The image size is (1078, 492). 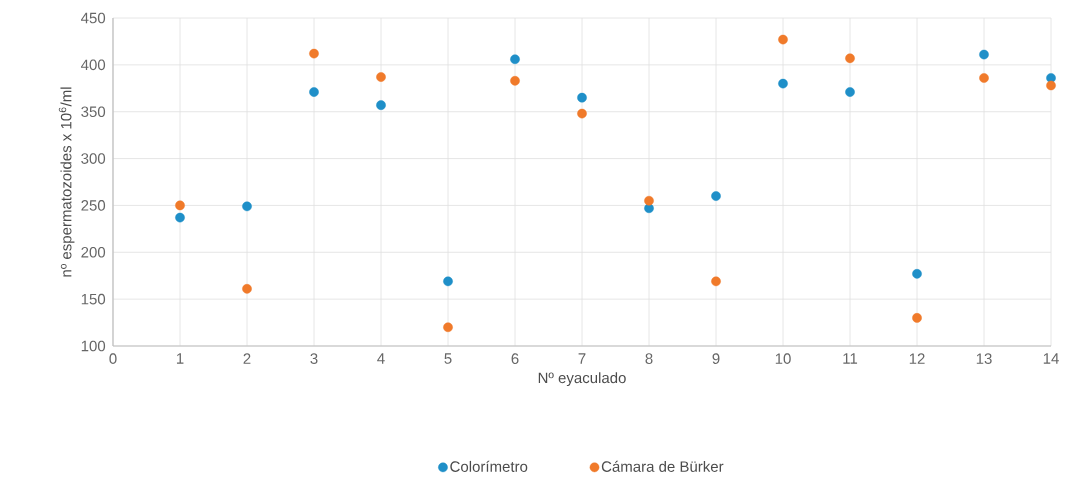 What do you see at coordinates (917, 358) in the screenshot?
I see `x-tick-label: 12` at bounding box center [917, 358].